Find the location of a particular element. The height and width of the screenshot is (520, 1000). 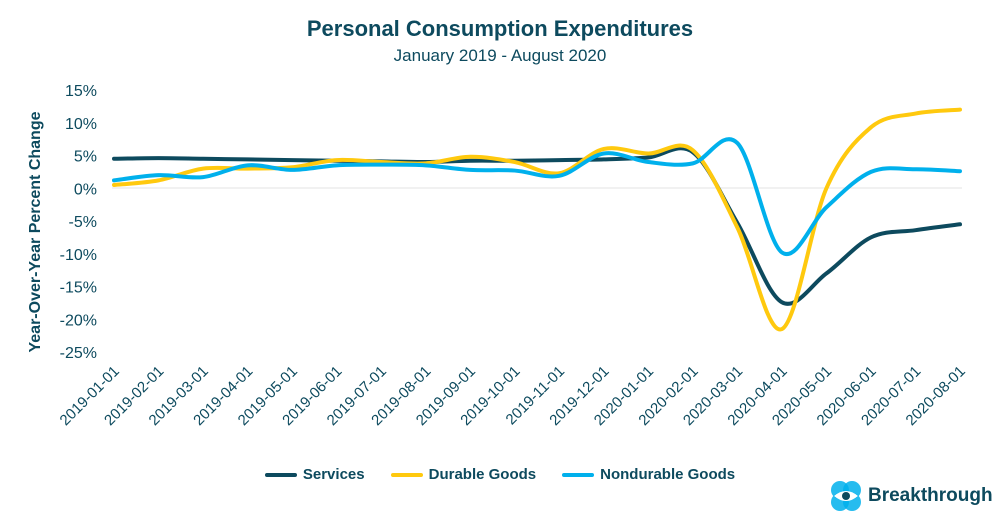

breakthrough-eye-icon is located at coordinates (846, 496).